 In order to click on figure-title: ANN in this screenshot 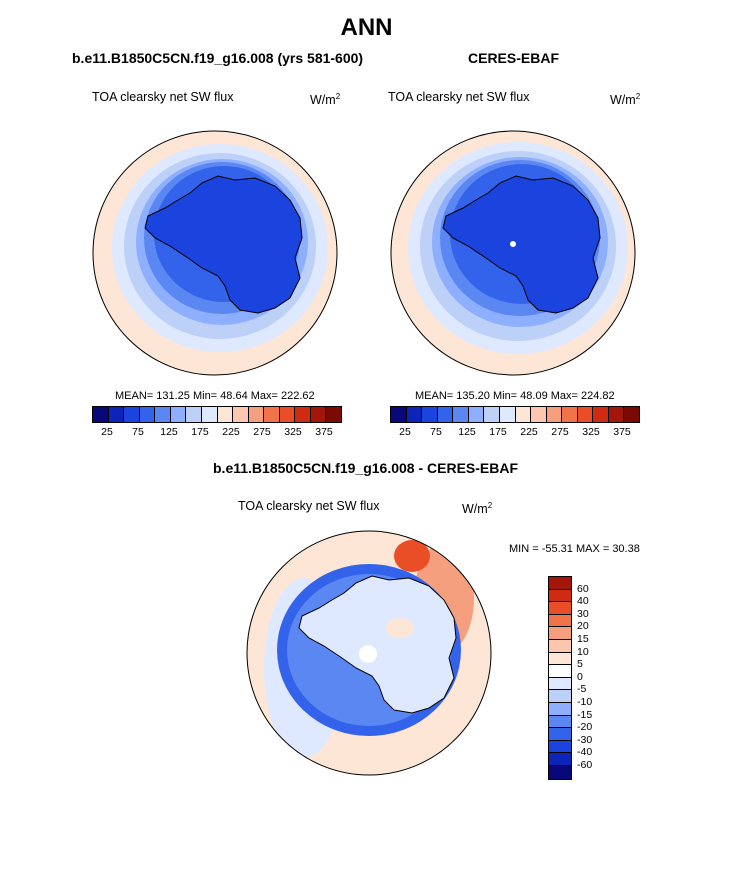, I will do `click(366, 27)`.